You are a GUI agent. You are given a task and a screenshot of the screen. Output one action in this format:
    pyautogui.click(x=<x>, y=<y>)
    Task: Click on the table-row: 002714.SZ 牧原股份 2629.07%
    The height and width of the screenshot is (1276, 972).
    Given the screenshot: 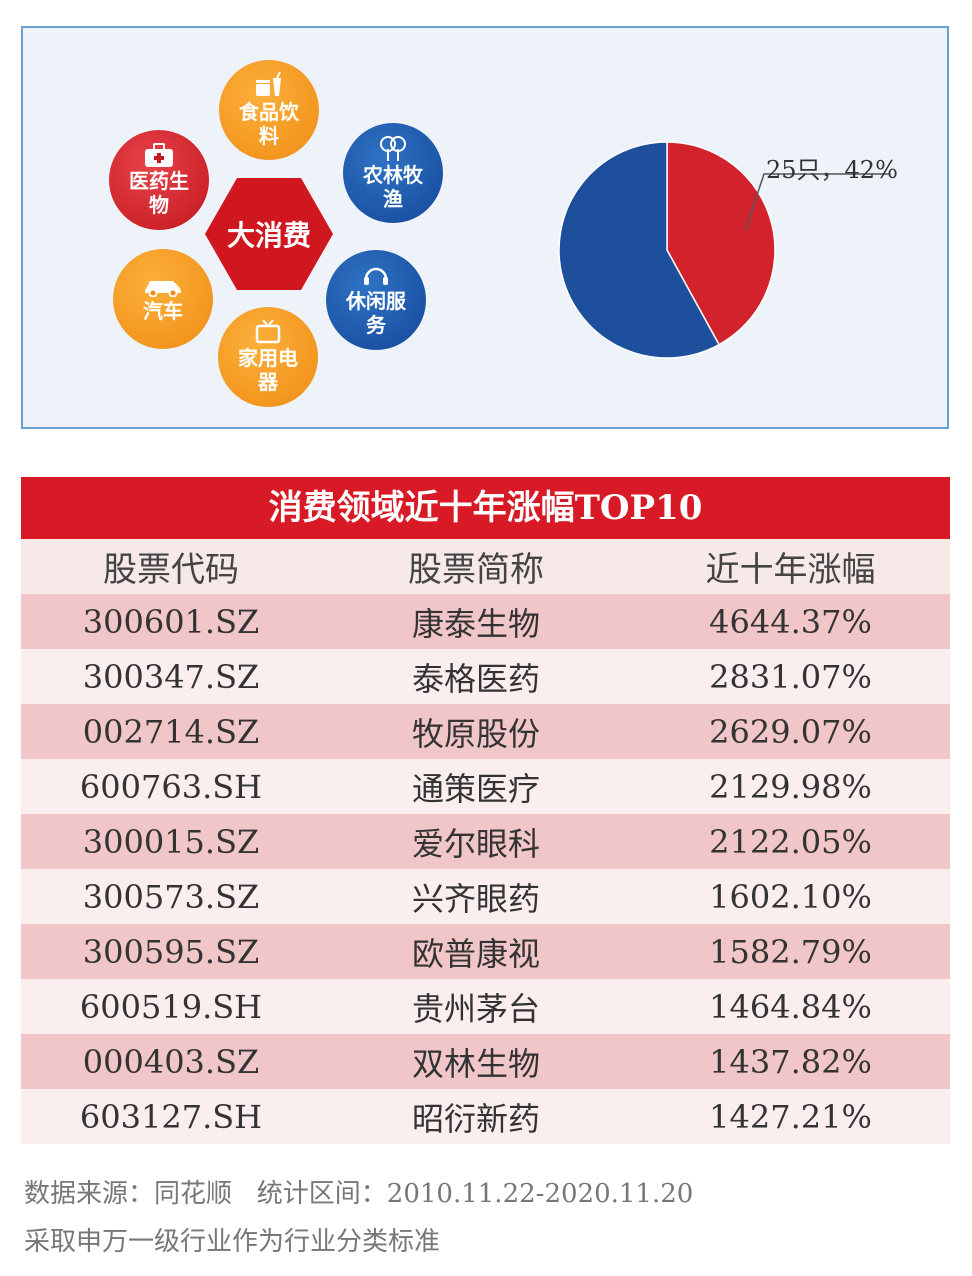 What is the action you would take?
    pyautogui.click(x=485, y=731)
    